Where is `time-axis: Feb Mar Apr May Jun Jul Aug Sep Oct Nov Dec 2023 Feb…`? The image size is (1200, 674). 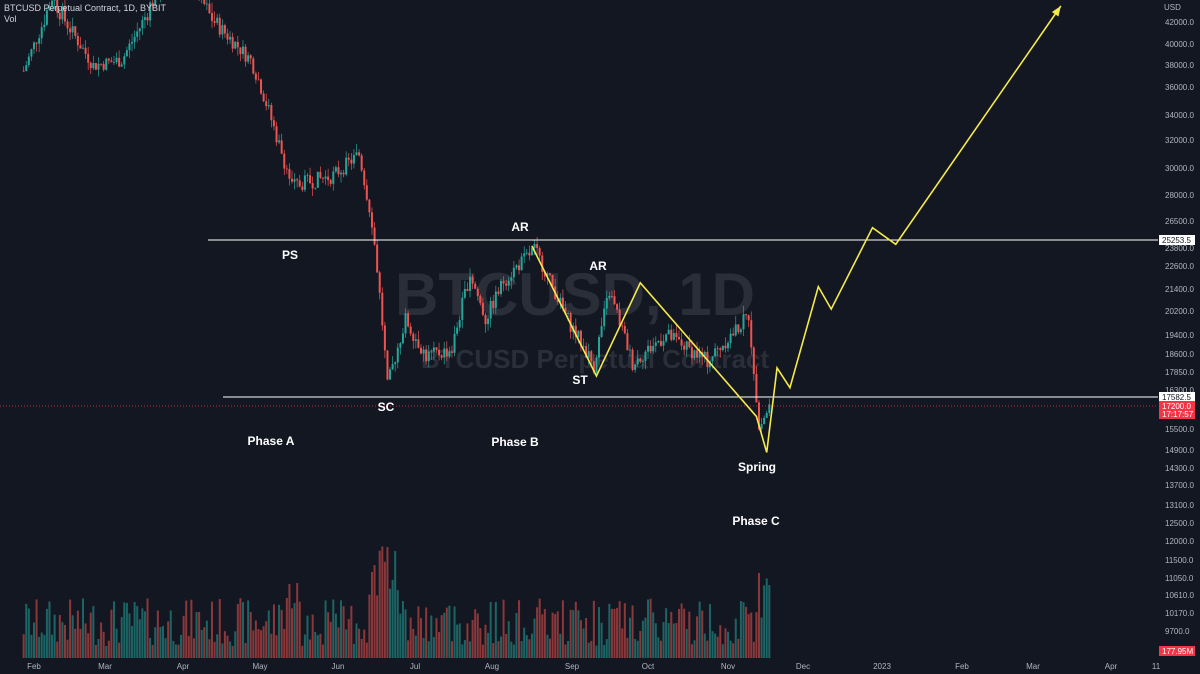 time-axis: Feb Mar Apr May Jun Jul Aug Sep Oct Nov Dec 2023 Feb… is located at coordinates (580, 666).